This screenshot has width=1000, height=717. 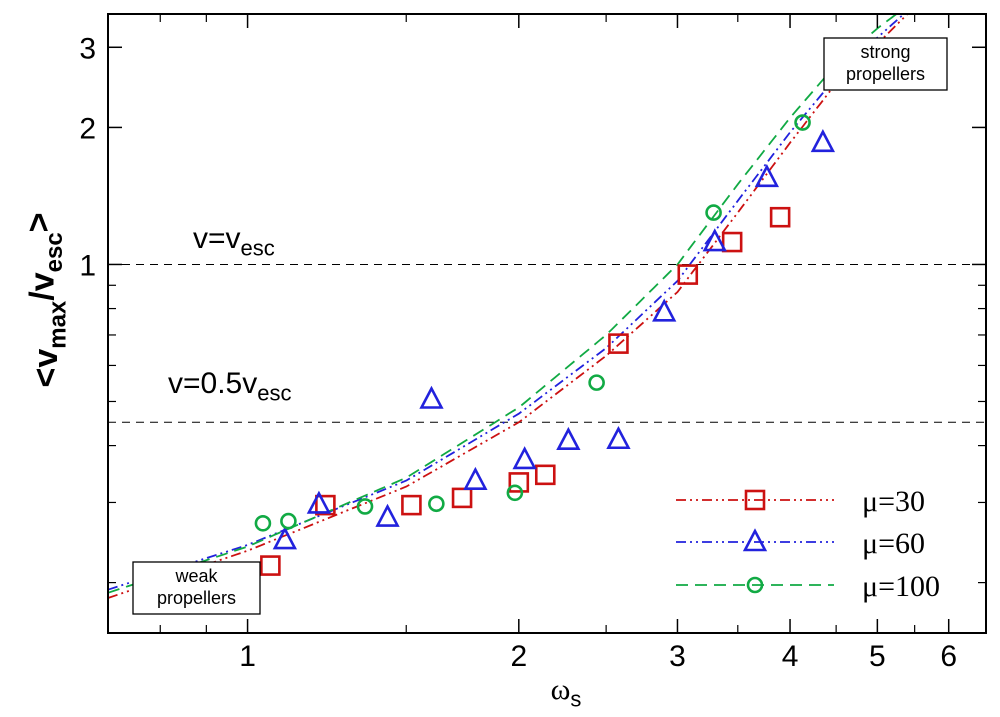 I want to click on legend-marker-square, so click(x=755, y=500).